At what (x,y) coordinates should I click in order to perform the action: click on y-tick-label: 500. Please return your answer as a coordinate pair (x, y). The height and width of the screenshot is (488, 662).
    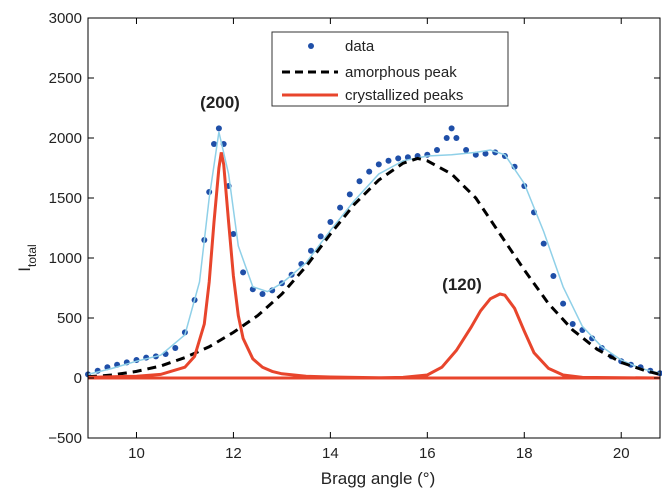
    Looking at the image, I should click on (69, 318).